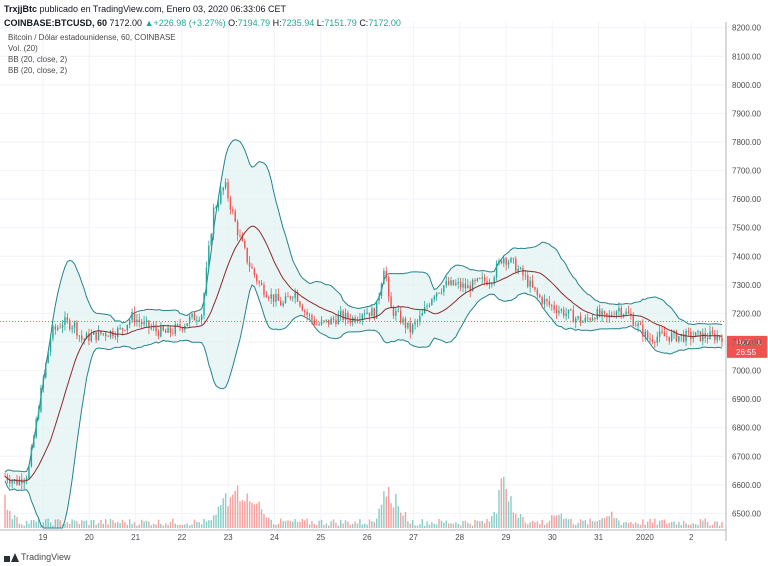 Image resolution: width=768 pixels, height=566 pixels. Describe the element at coordinates (277, 23) in the screenshot. I see `high-label: H:` at that location.